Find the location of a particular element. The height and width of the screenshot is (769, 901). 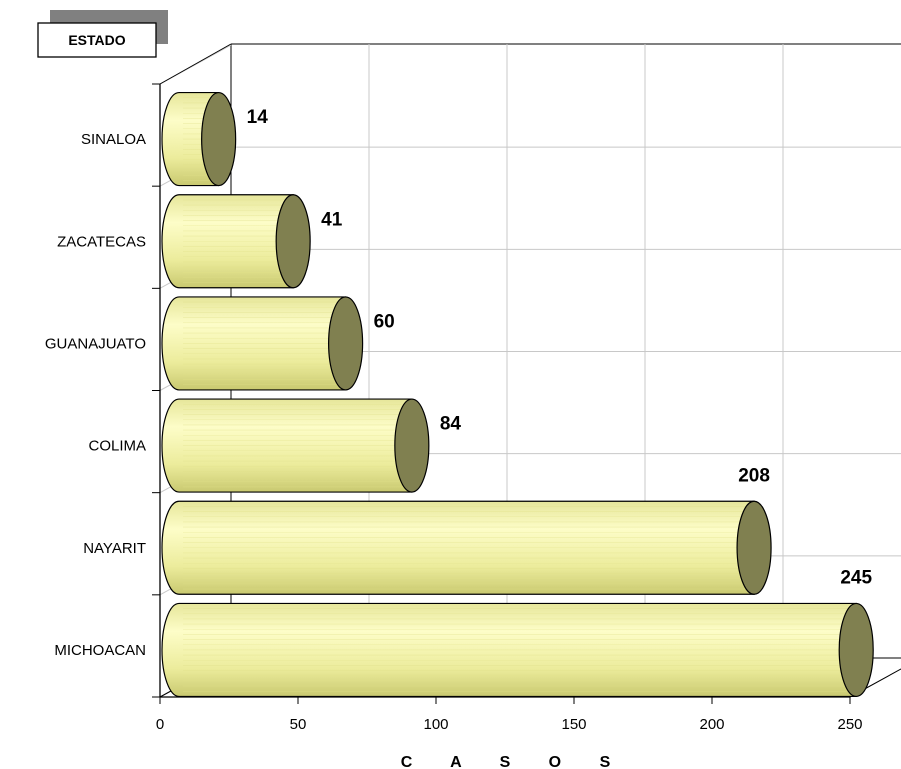

data-label: 208 is located at coordinates (754, 475).